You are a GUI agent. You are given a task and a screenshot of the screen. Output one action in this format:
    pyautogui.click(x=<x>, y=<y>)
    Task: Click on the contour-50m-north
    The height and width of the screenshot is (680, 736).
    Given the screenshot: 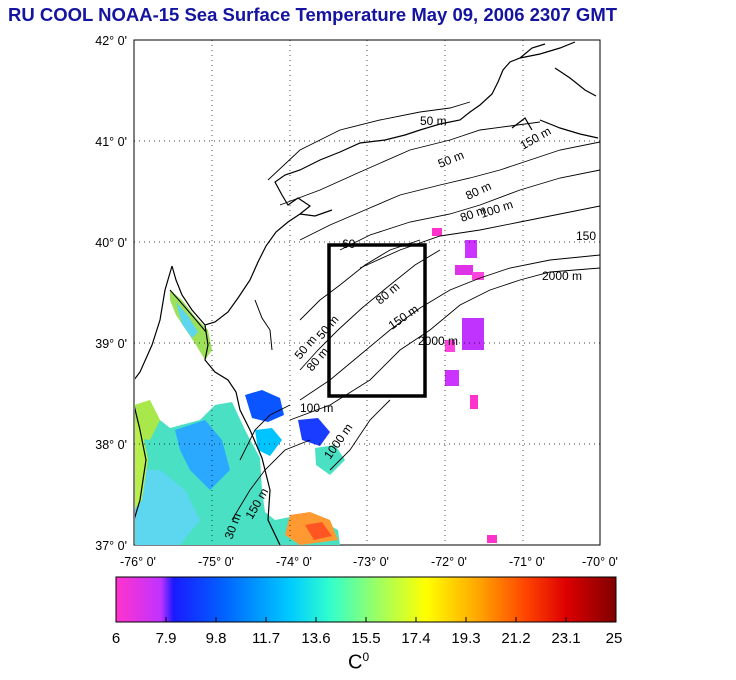 What is the action you would take?
    pyautogui.click(x=369, y=141)
    